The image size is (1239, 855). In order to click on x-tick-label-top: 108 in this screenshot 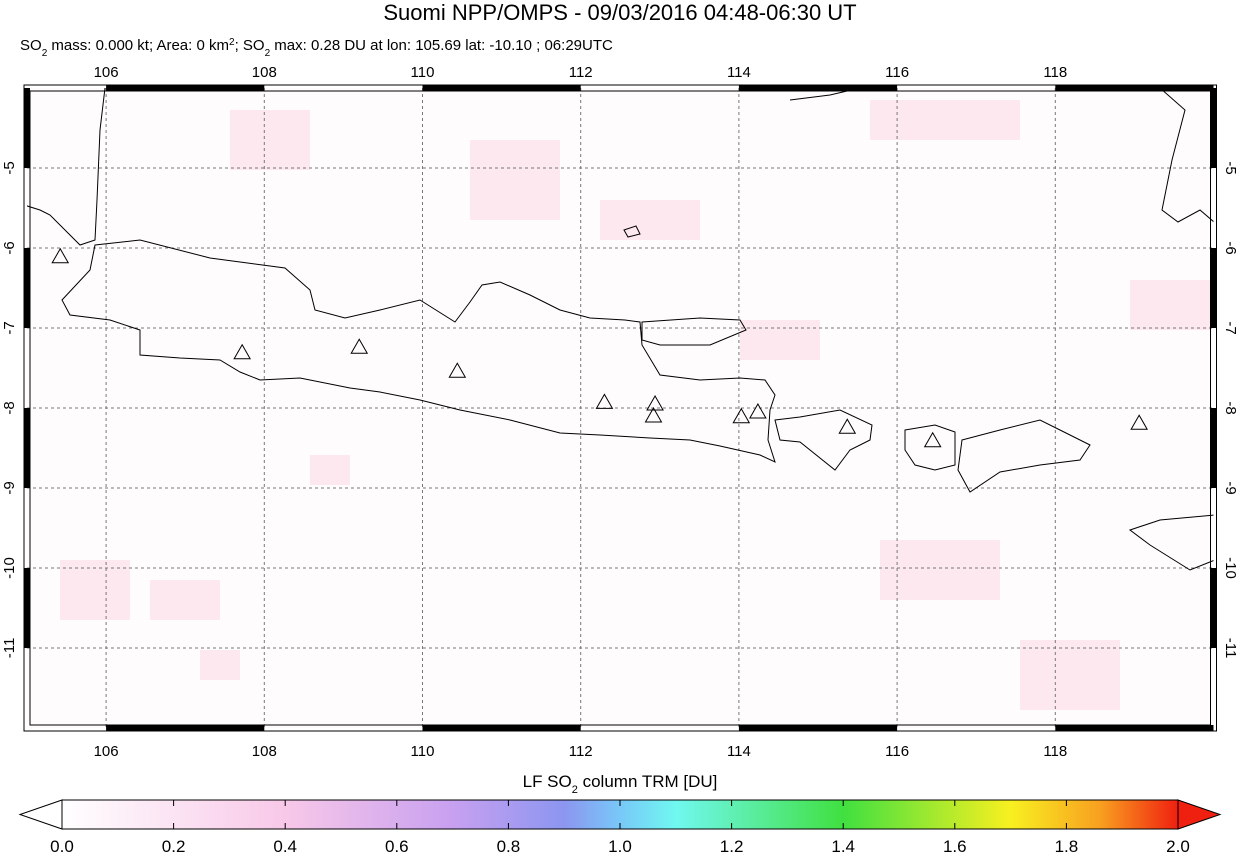, I will do `click(264, 72)`.